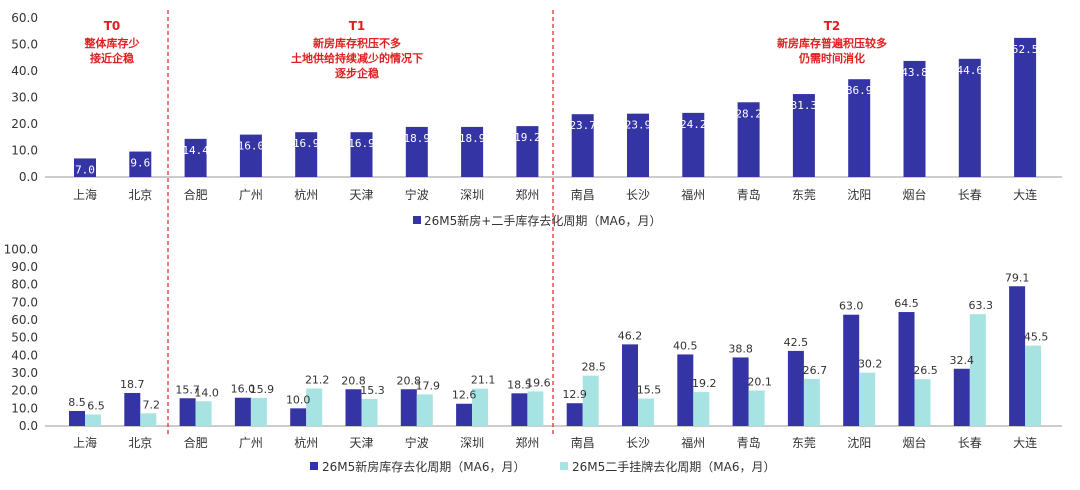 The width and height of the screenshot is (1080, 490). What do you see at coordinates (357, 43) in the screenshot?
I see `tier-description-line: 新房库存积压不多` at bounding box center [357, 43].